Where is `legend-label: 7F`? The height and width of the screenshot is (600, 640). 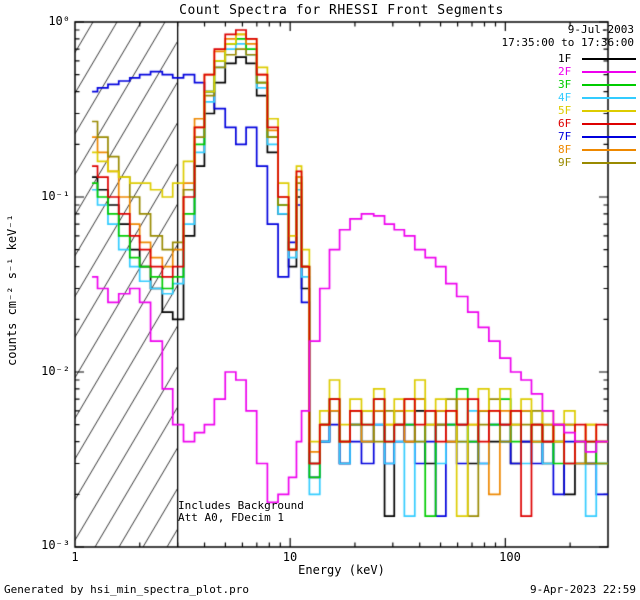
legend-label: 7F is located at coordinates (565, 136).